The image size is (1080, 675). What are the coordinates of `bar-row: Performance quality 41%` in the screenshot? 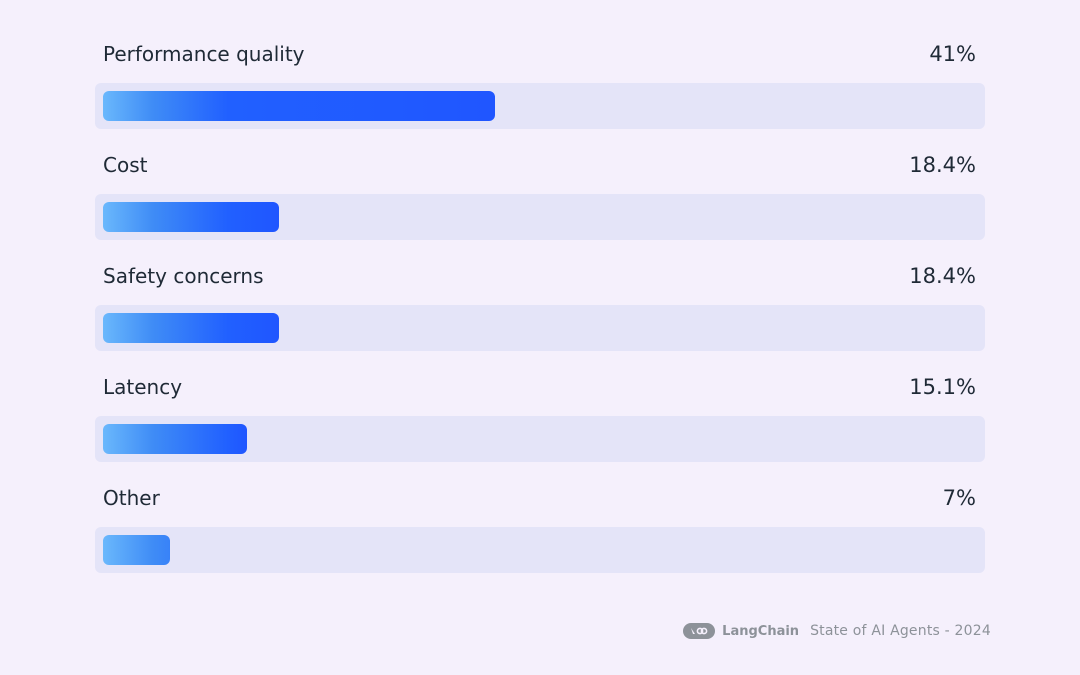 It's located at (540, 92).